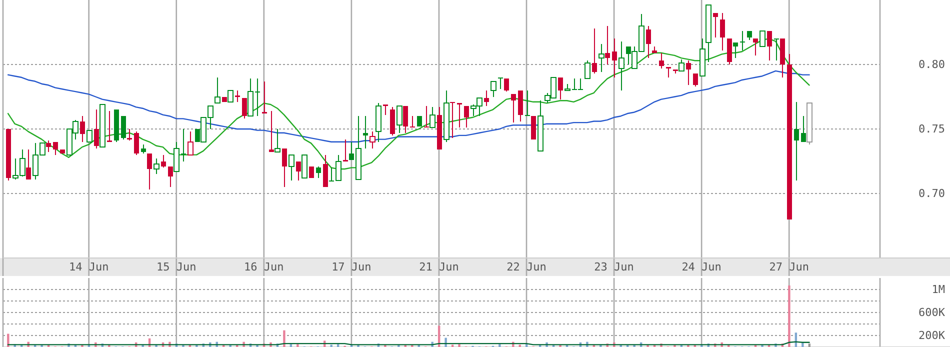  What do you see at coordinates (931, 193) in the screenshot?
I see `y-tick-label: 0.70` at bounding box center [931, 193].